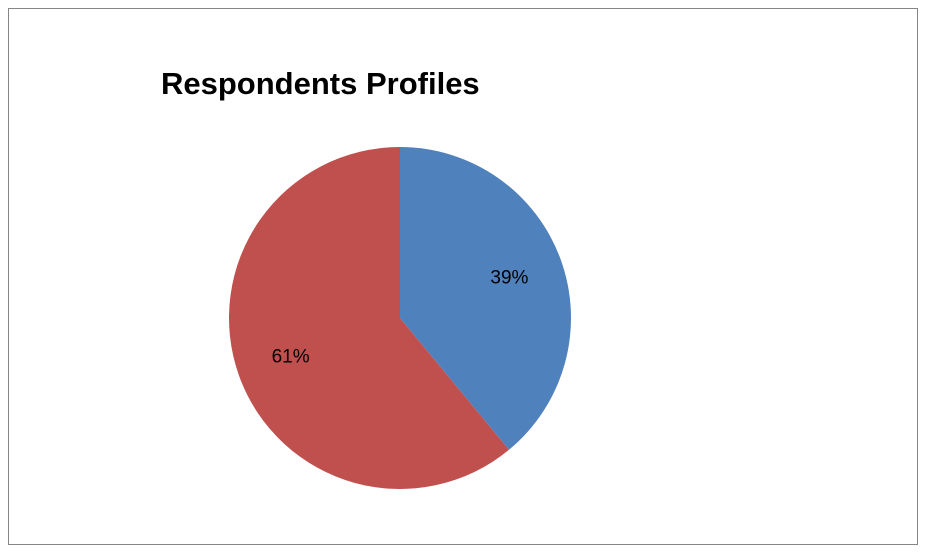 The image size is (929, 554). Describe the element at coordinates (320, 83) in the screenshot. I see `chart-title: Respondents Profiles` at that location.